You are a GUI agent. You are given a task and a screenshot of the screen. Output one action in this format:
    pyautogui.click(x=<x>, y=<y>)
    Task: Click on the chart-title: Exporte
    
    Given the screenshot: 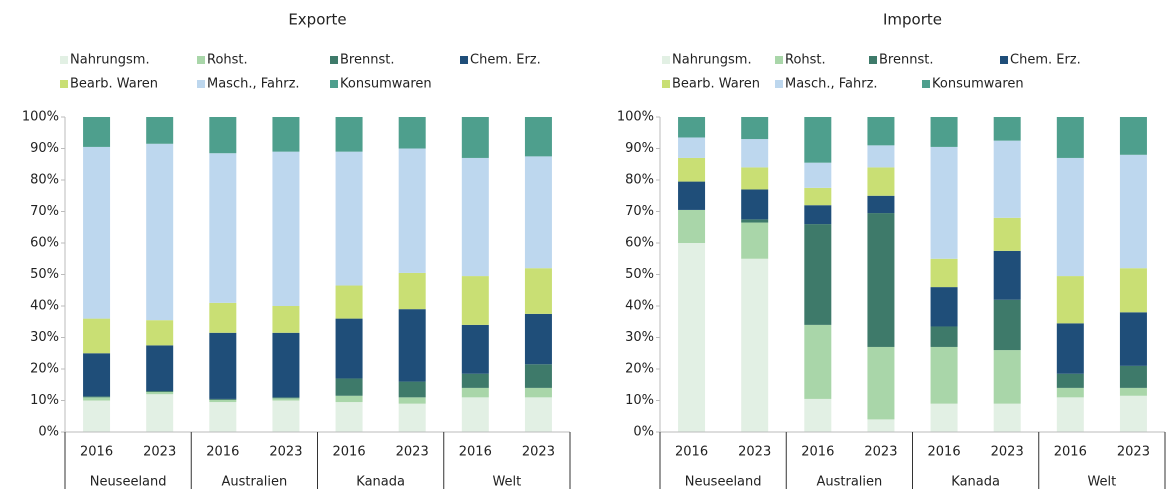 What is the action you would take?
    pyautogui.click(x=317, y=20)
    